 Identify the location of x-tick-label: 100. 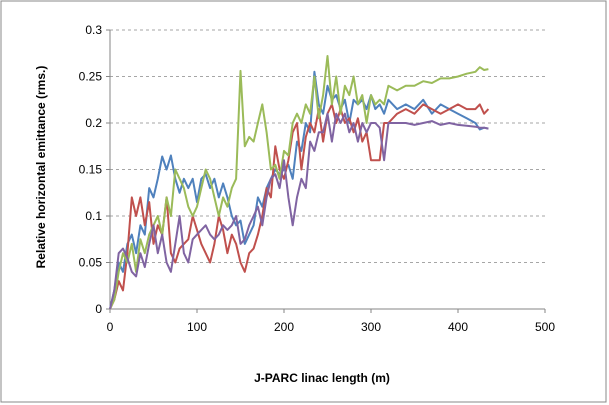
(197, 327).